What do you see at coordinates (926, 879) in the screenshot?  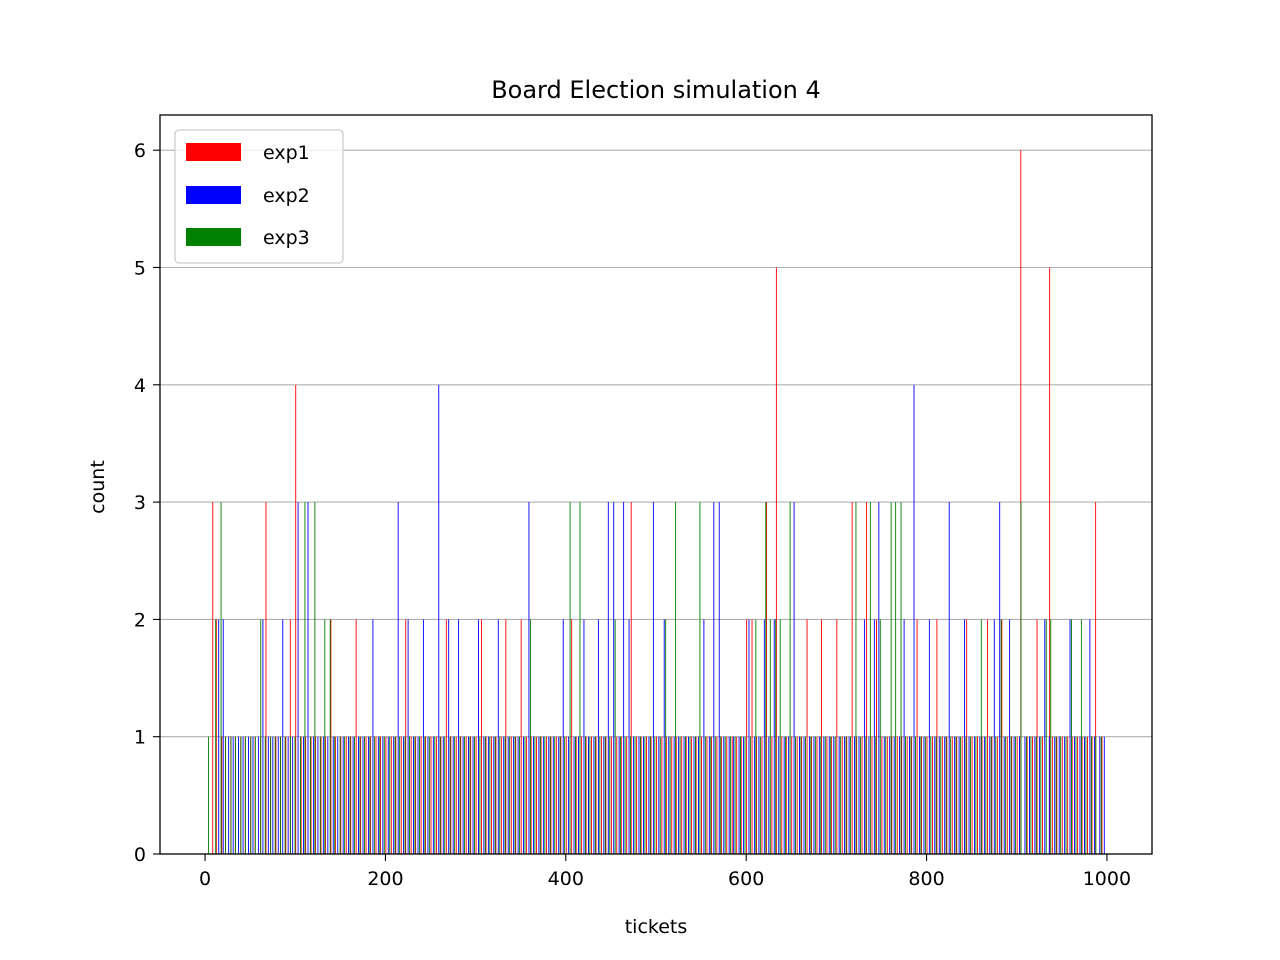 I see `x-tick-label: 800` at bounding box center [926, 879].